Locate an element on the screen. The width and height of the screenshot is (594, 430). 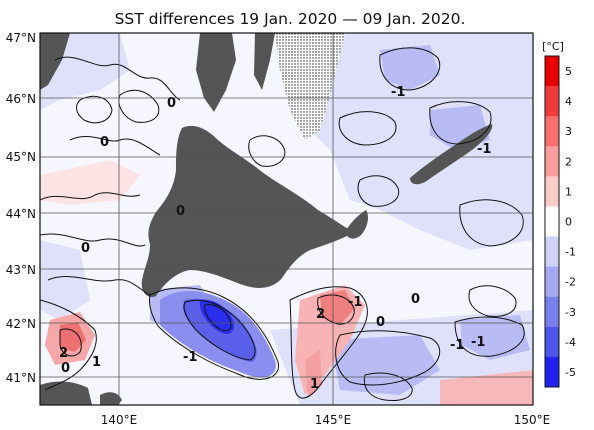
colorbar-tick-label: 4 is located at coordinates (568, 101).